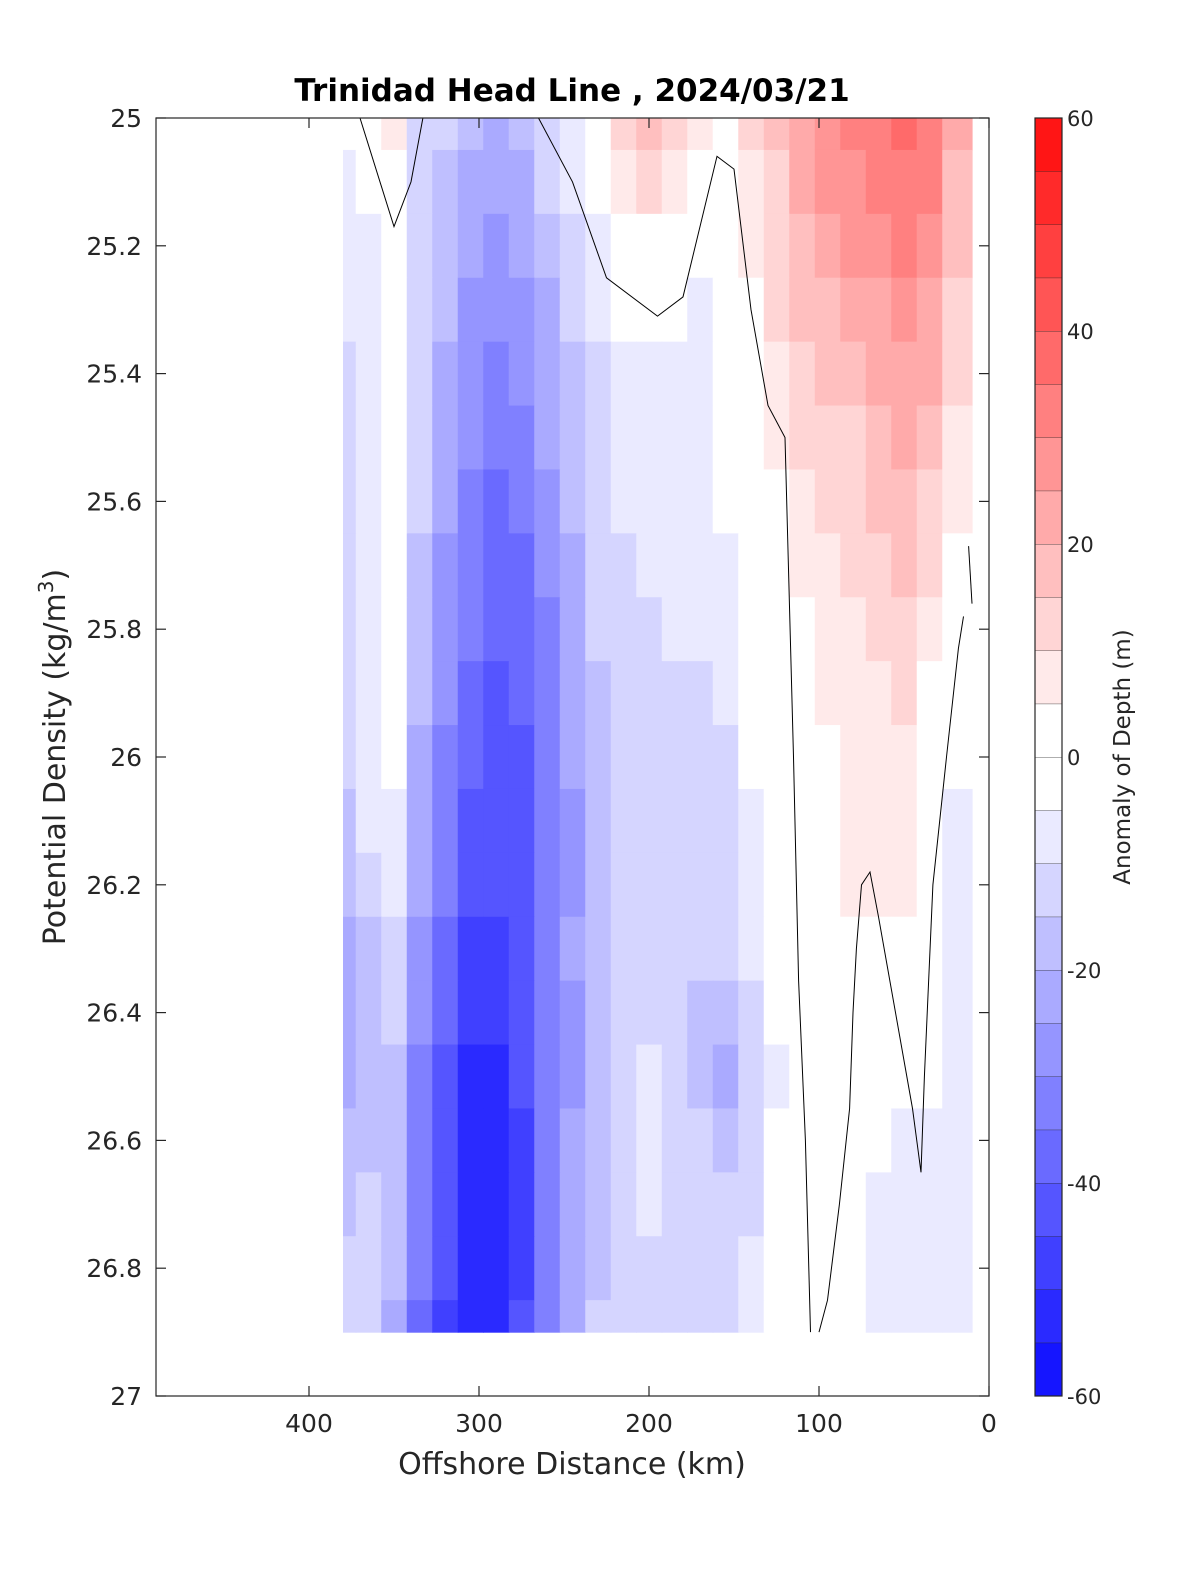  I want to click on colorbar-tick-label: -20, so click(1084, 971).